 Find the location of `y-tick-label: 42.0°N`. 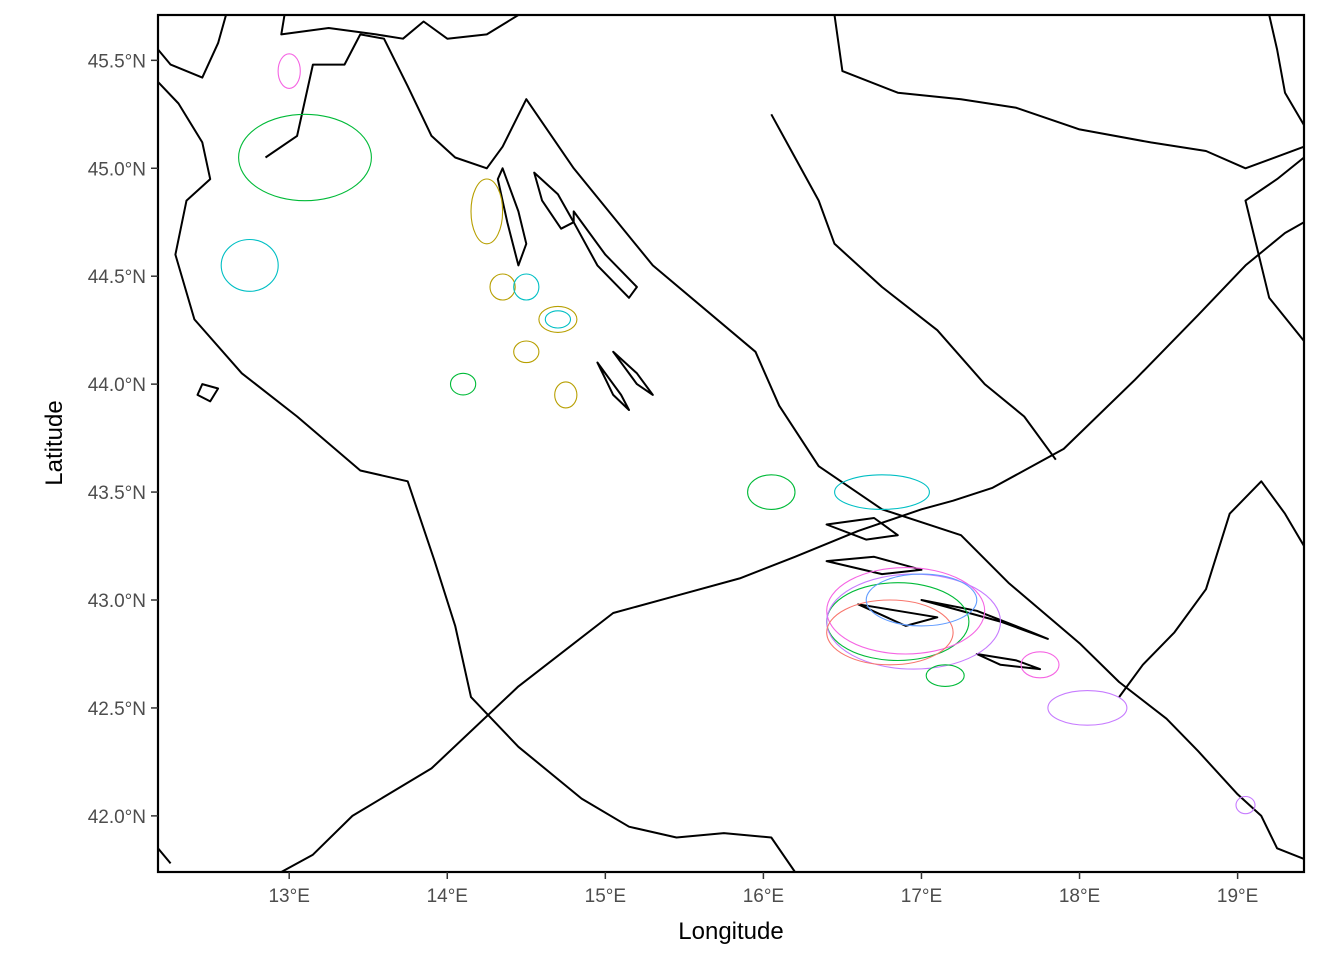

y-tick-label: 42.0°N is located at coordinates (117, 817).